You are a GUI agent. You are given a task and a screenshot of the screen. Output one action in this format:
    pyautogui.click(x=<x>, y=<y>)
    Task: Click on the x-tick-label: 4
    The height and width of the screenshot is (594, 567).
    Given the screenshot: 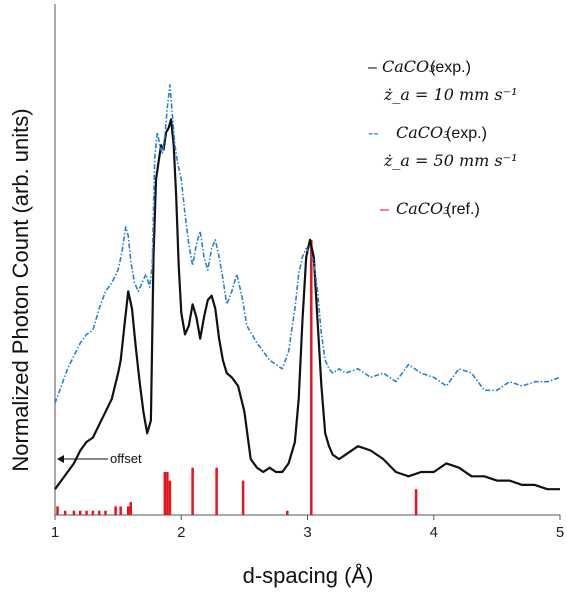 What is the action you would take?
    pyautogui.click(x=434, y=532)
    